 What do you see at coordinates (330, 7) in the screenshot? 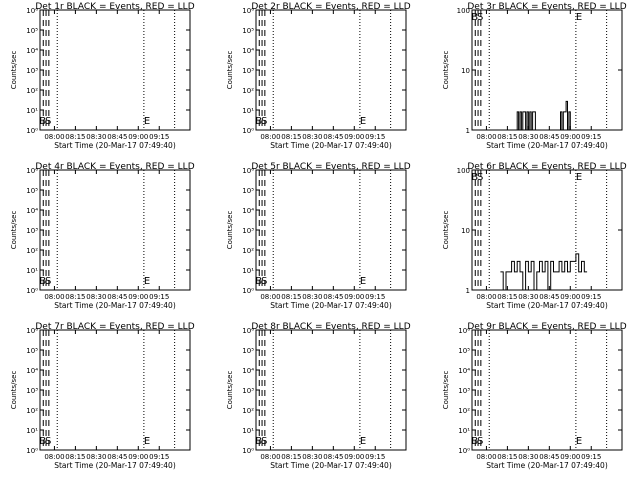
I see `chart-title: Det 2r BLACK = Events, RED = LLD` at bounding box center [330, 7].